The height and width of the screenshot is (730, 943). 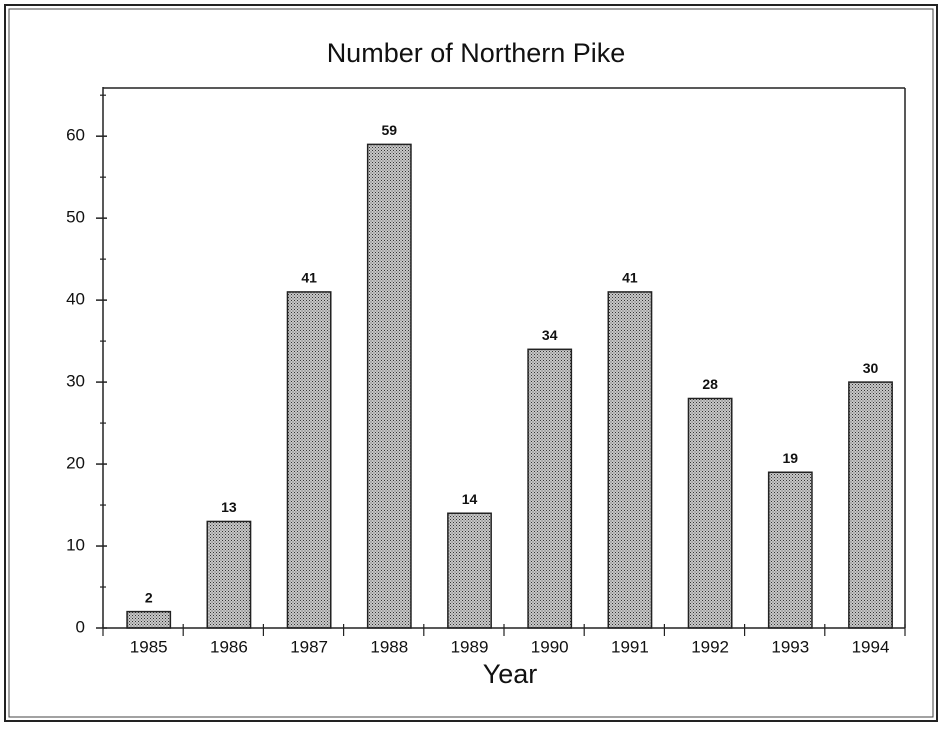 What do you see at coordinates (470, 499) in the screenshot?
I see `value-label: 14` at bounding box center [470, 499].